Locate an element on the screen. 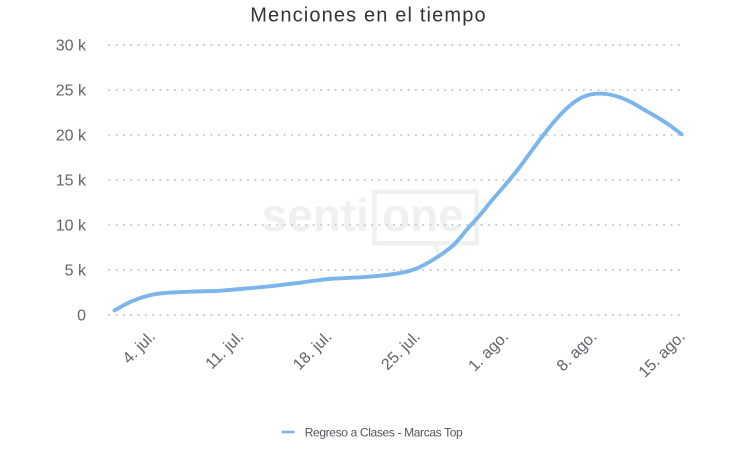 Image resolution: width=742 pixels, height=450 pixels. svg-text: 25 k is located at coordinates (71, 91).